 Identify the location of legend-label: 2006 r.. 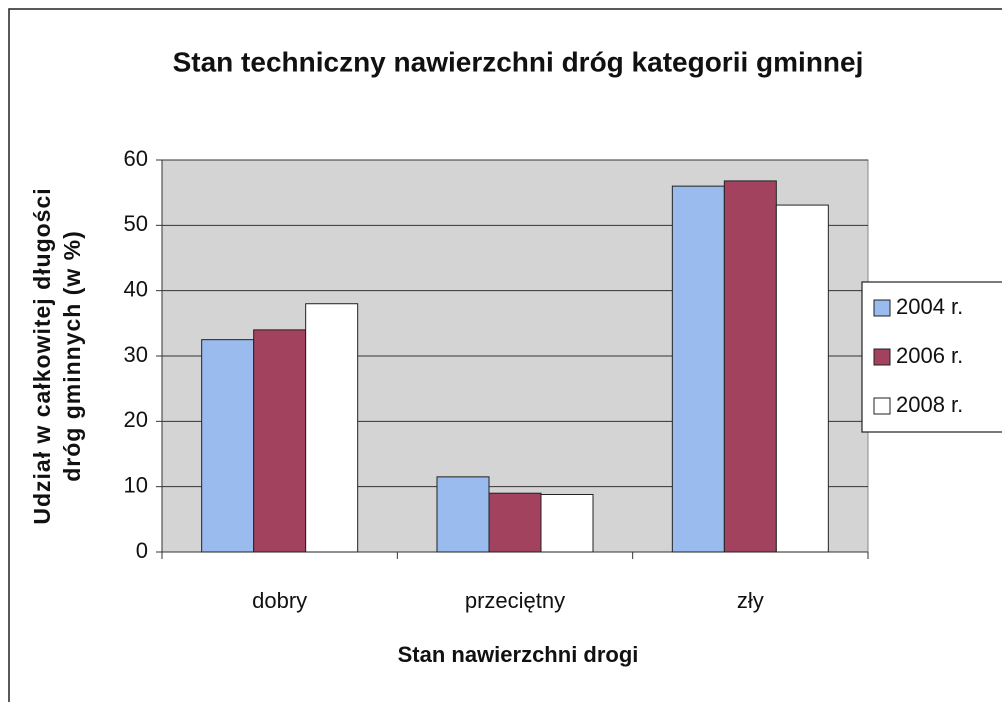
(929, 355).